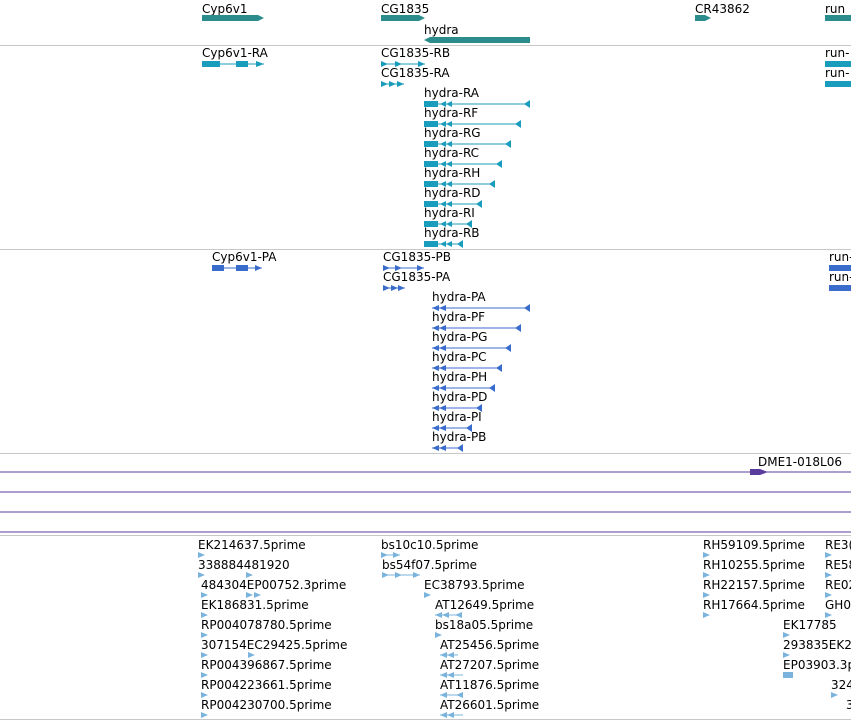 The width and height of the screenshot is (851, 721). Describe the element at coordinates (754, 585) in the screenshot. I see `est-label: RH22157.5prime` at that location.